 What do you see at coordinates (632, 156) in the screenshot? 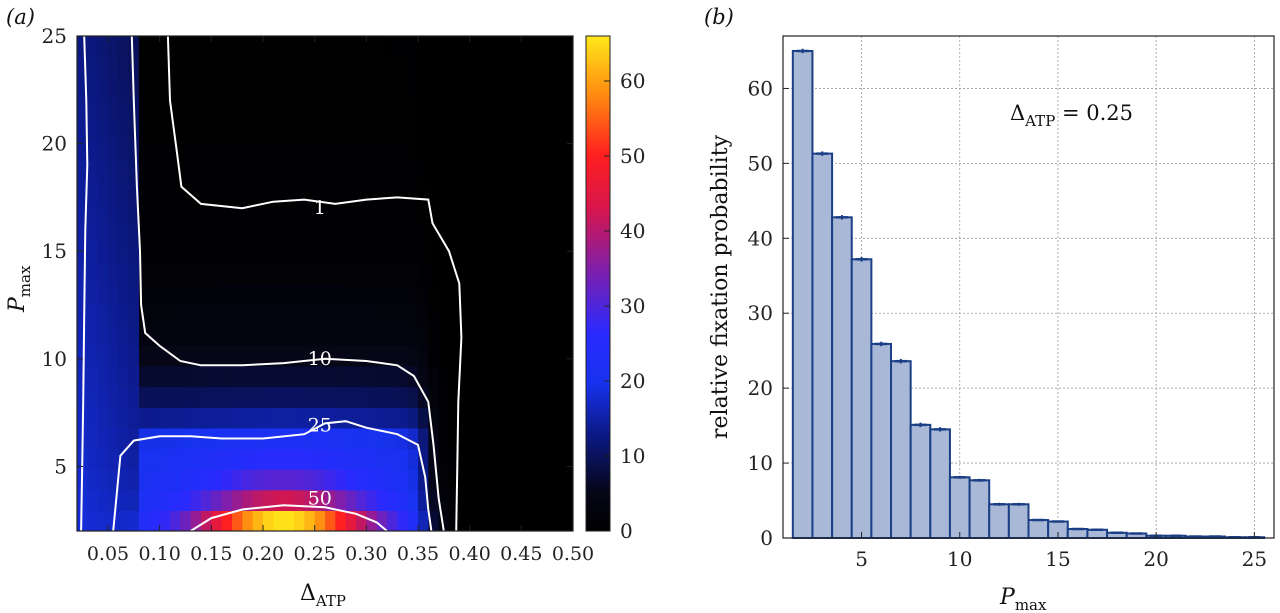
I see `colorbar-tick-label: 50` at bounding box center [632, 156].